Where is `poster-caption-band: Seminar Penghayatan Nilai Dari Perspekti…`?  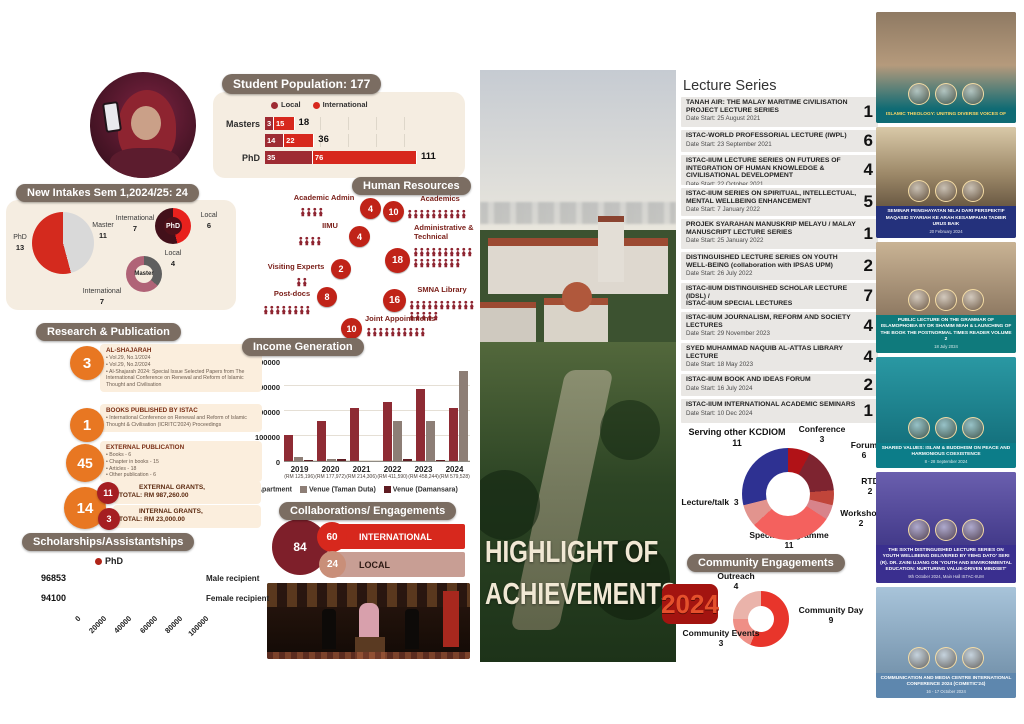
poster-caption-band: Seminar Penghayatan Nilai Dari Perspekti… is located at coordinates (946, 222).